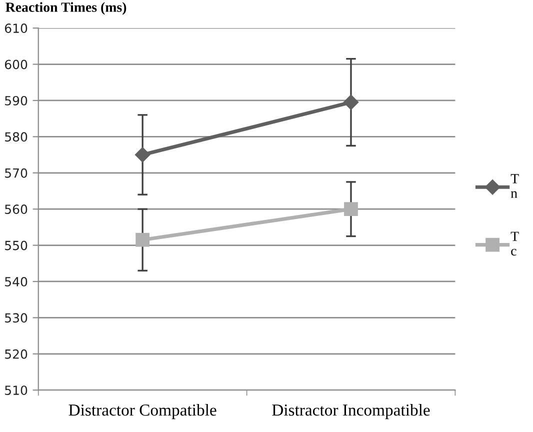  What do you see at coordinates (351, 412) in the screenshot?
I see `x-tick-label: Distractor Incompatible` at bounding box center [351, 412].